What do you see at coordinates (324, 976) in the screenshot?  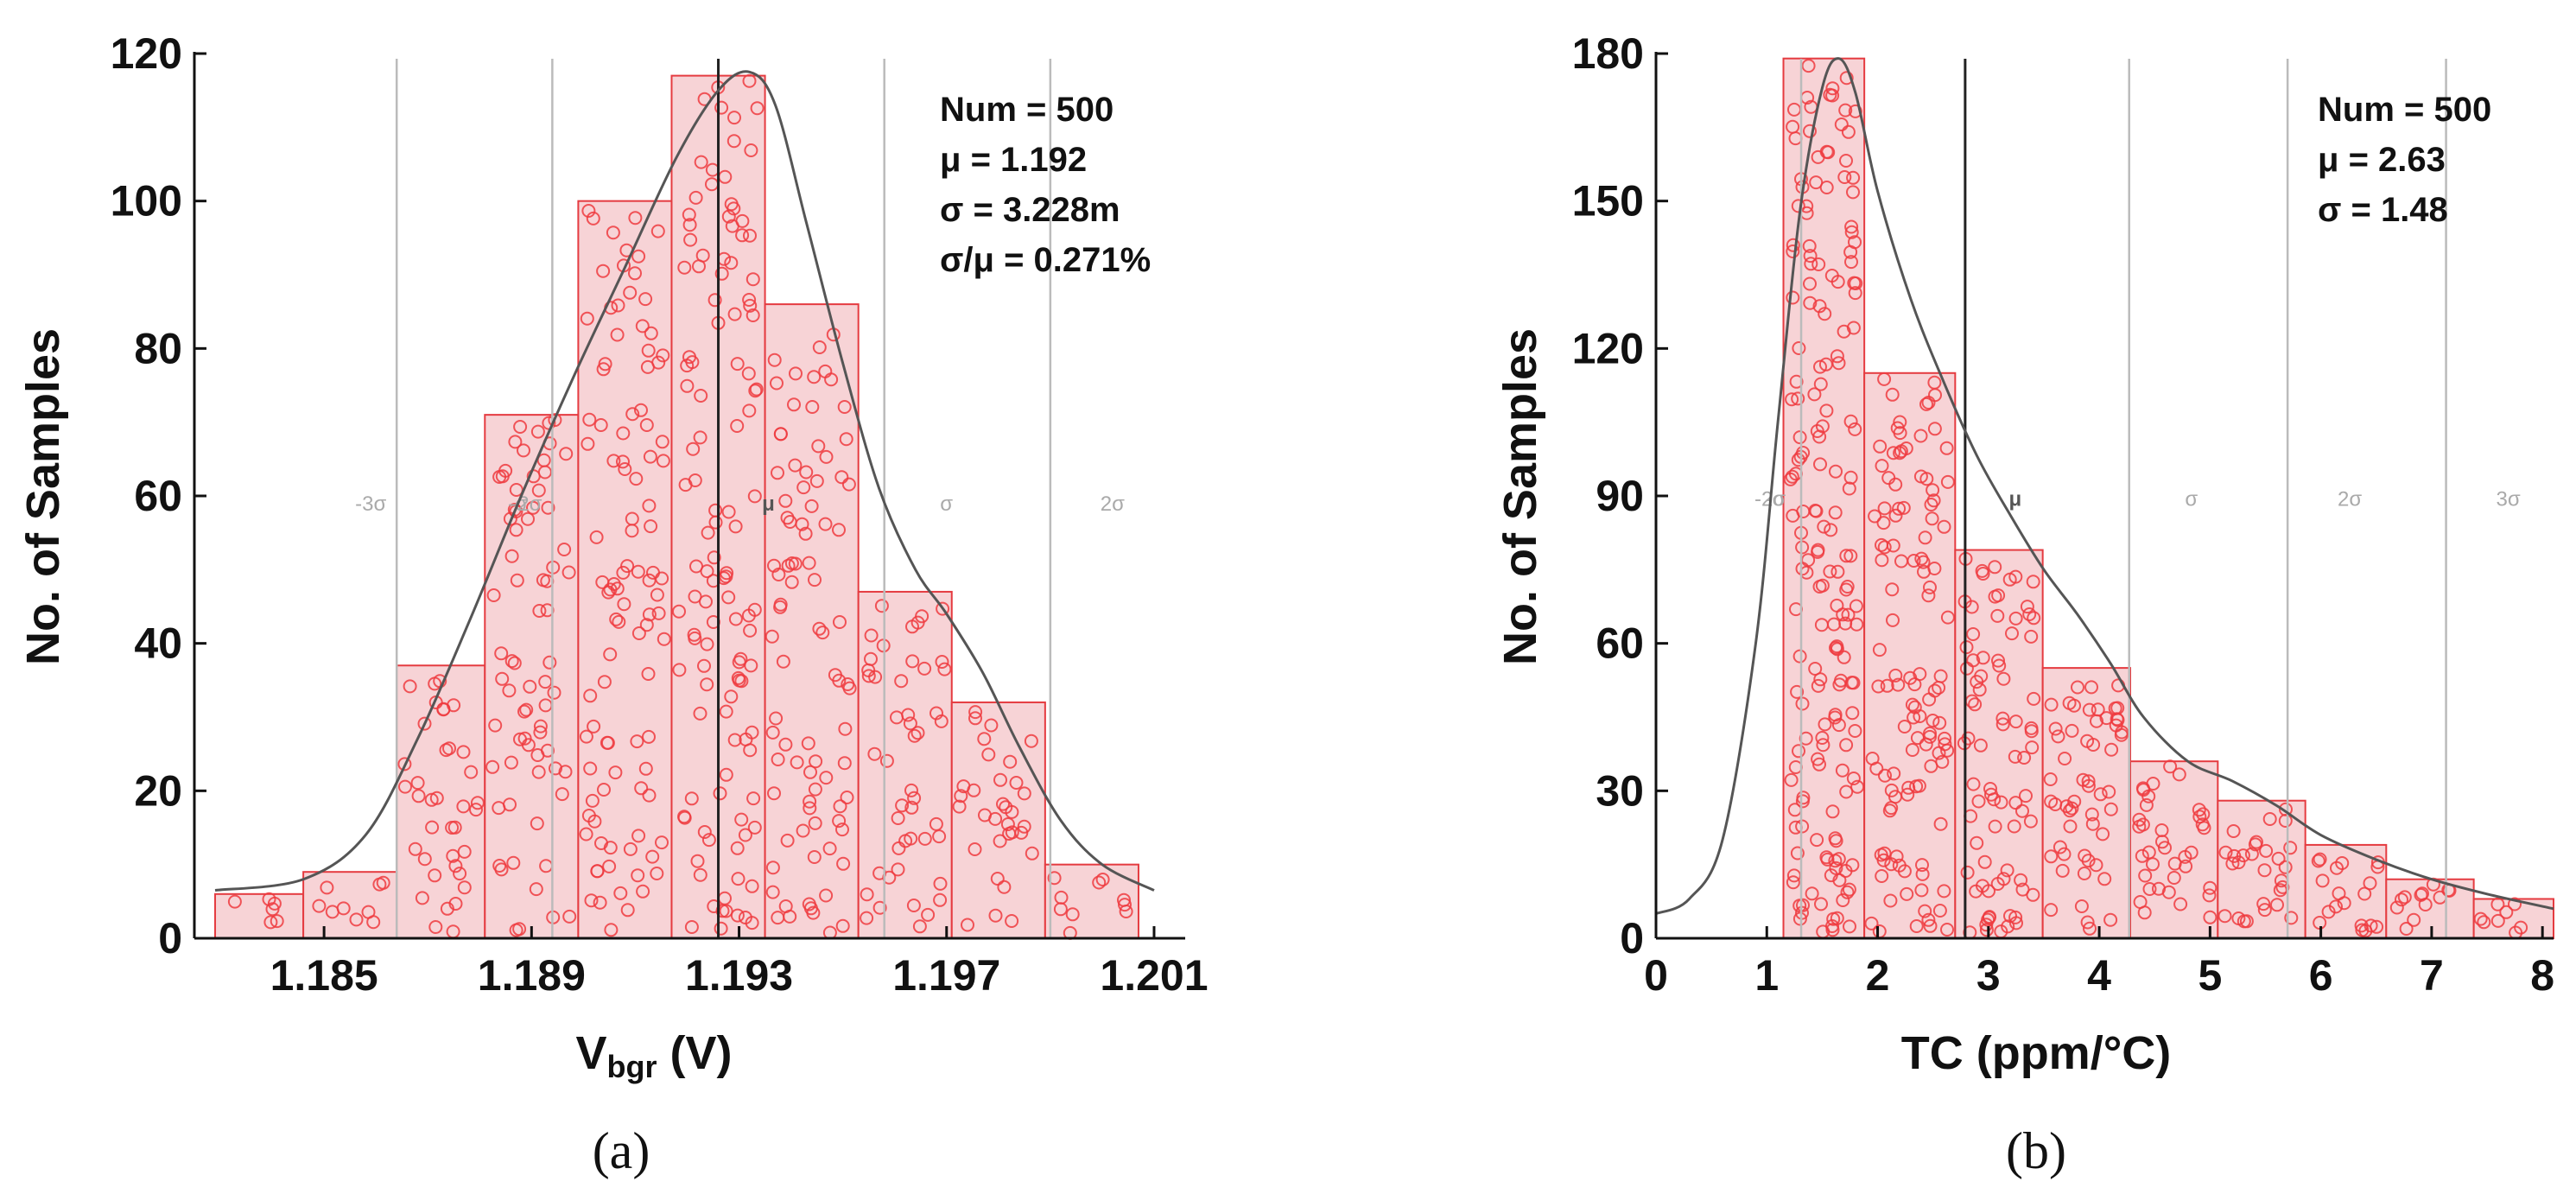 I see `panel-a-x-tick-label: 1.185` at bounding box center [324, 976].